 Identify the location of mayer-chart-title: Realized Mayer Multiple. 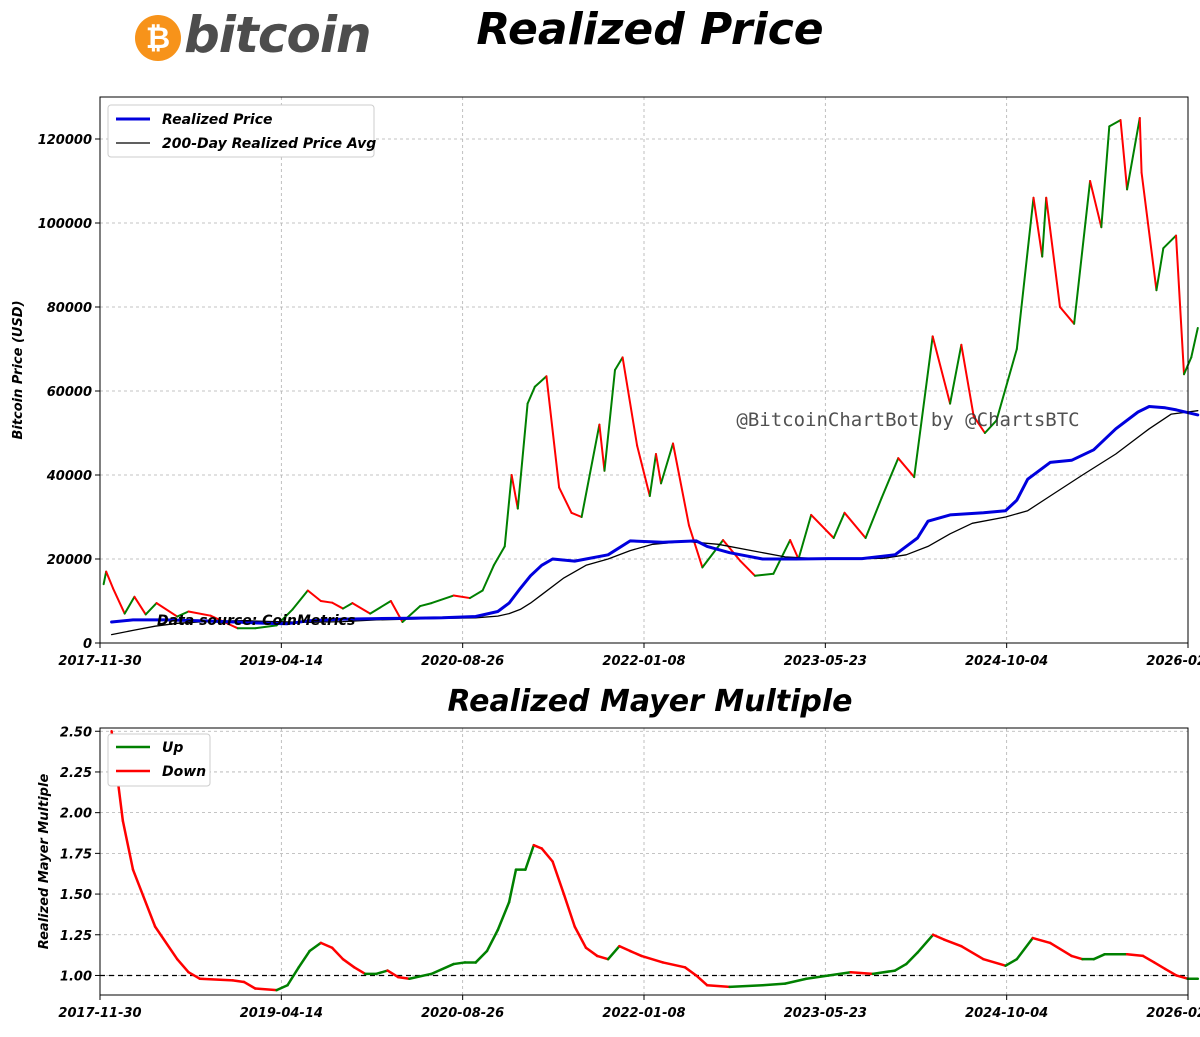
(650, 701).